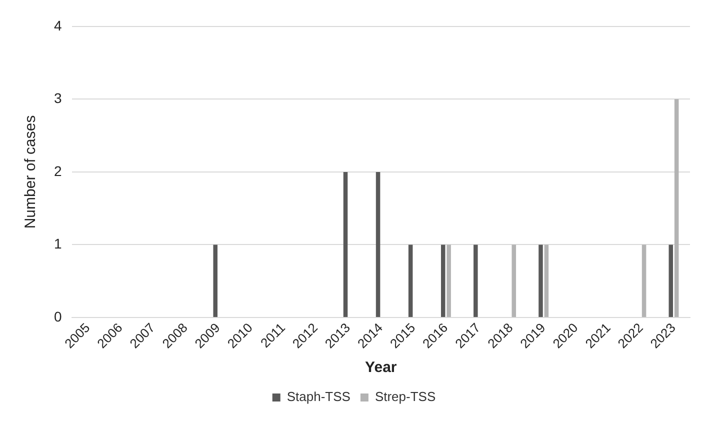 The height and width of the screenshot is (426, 712). Describe the element at coordinates (318, 396) in the screenshot. I see `legend-label: Staph-TSS` at that location.